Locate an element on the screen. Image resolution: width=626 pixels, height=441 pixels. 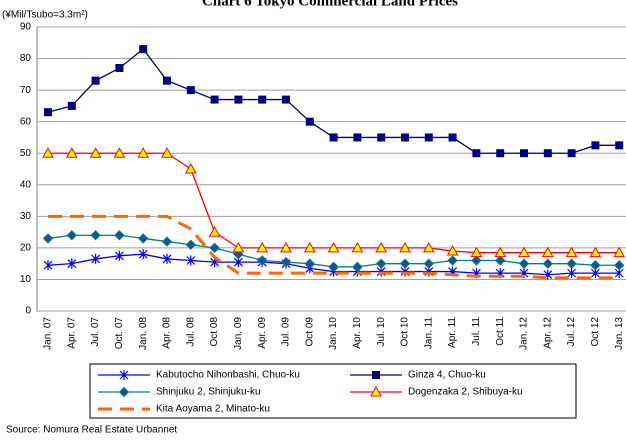
y-tick-label: 20 is located at coordinates (26, 248).